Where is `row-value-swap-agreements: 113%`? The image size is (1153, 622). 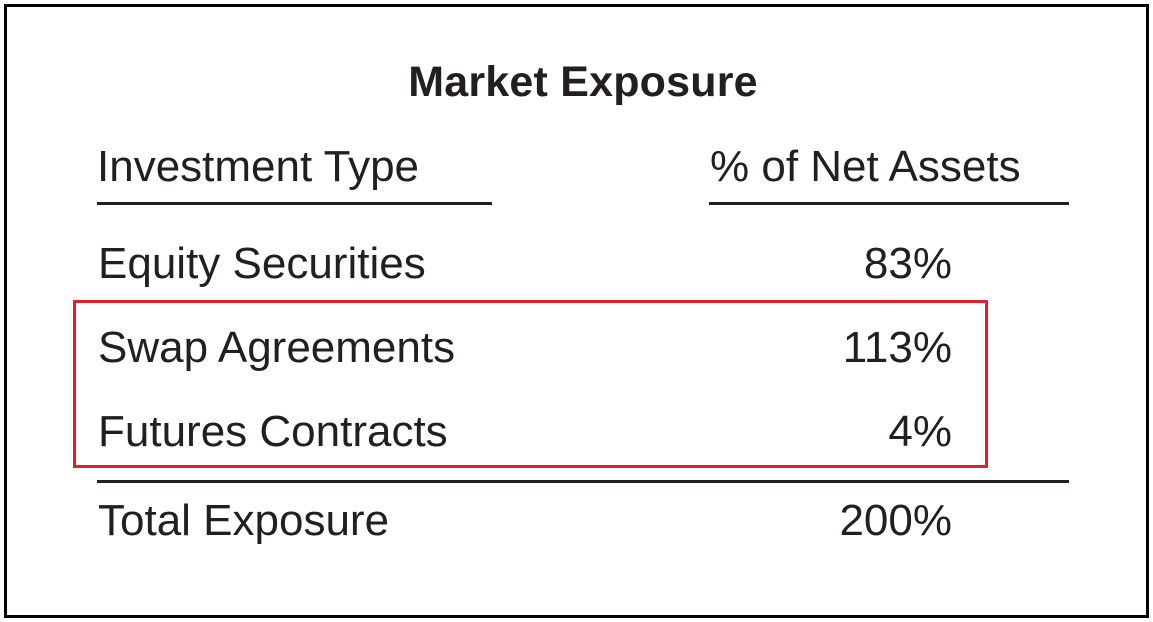
row-value-swap-agreements: 113% is located at coordinates (897, 347).